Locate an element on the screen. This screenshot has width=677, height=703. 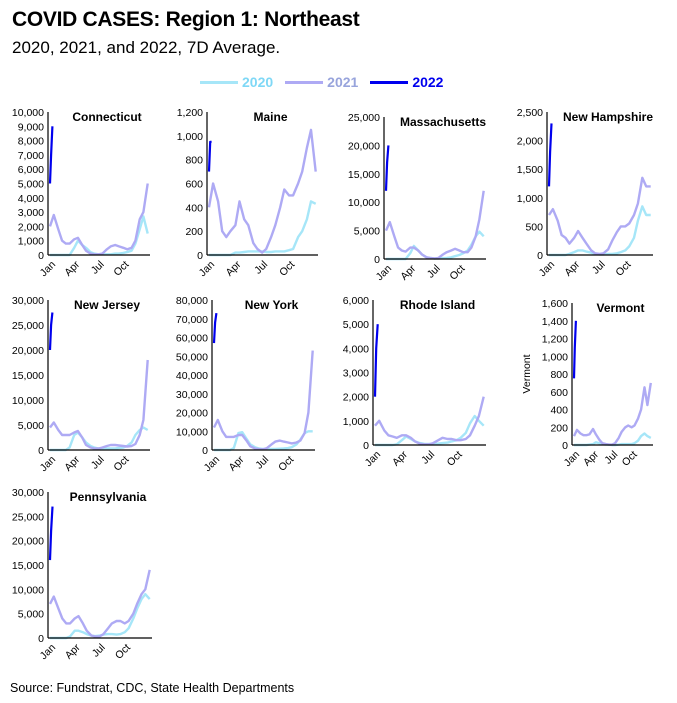
legend-item-2020: 2020 is located at coordinates (236, 82).